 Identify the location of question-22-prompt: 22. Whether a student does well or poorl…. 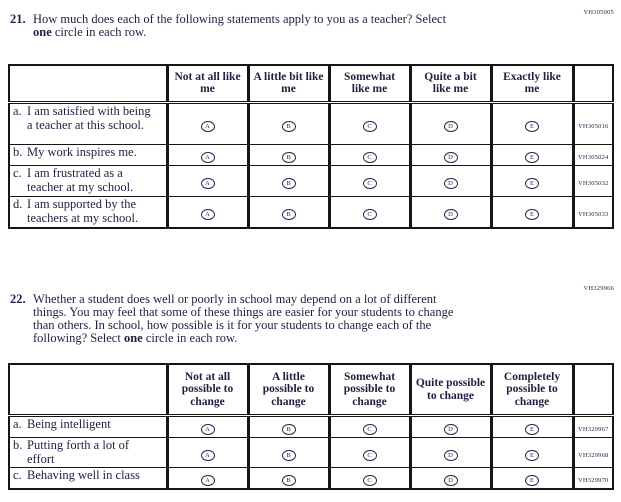
(310, 318).